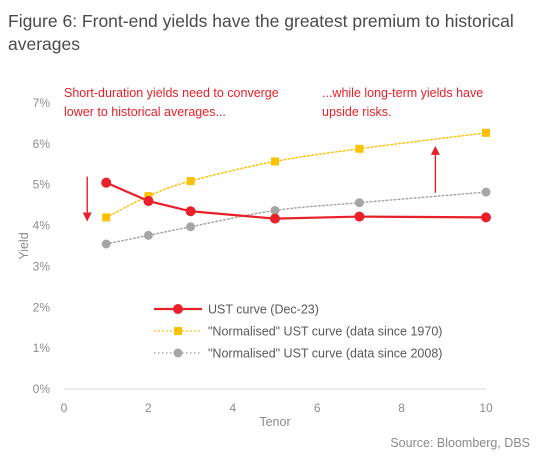 This screenshot has width=544, height=471. What do you see at coordinates (42, 348) in the screenshot?
I see `y-tick-label: 1%` at bounding box center [42, 348].